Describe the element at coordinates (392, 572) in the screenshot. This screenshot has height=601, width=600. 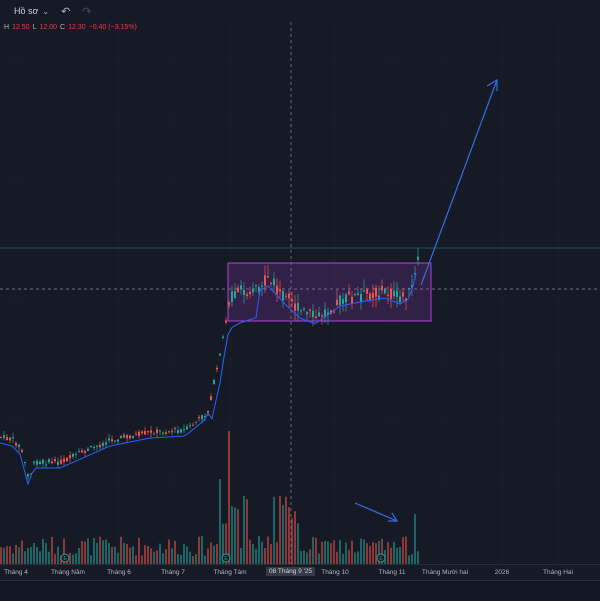
I see `x-tick-label: Tháng 11` at that location.